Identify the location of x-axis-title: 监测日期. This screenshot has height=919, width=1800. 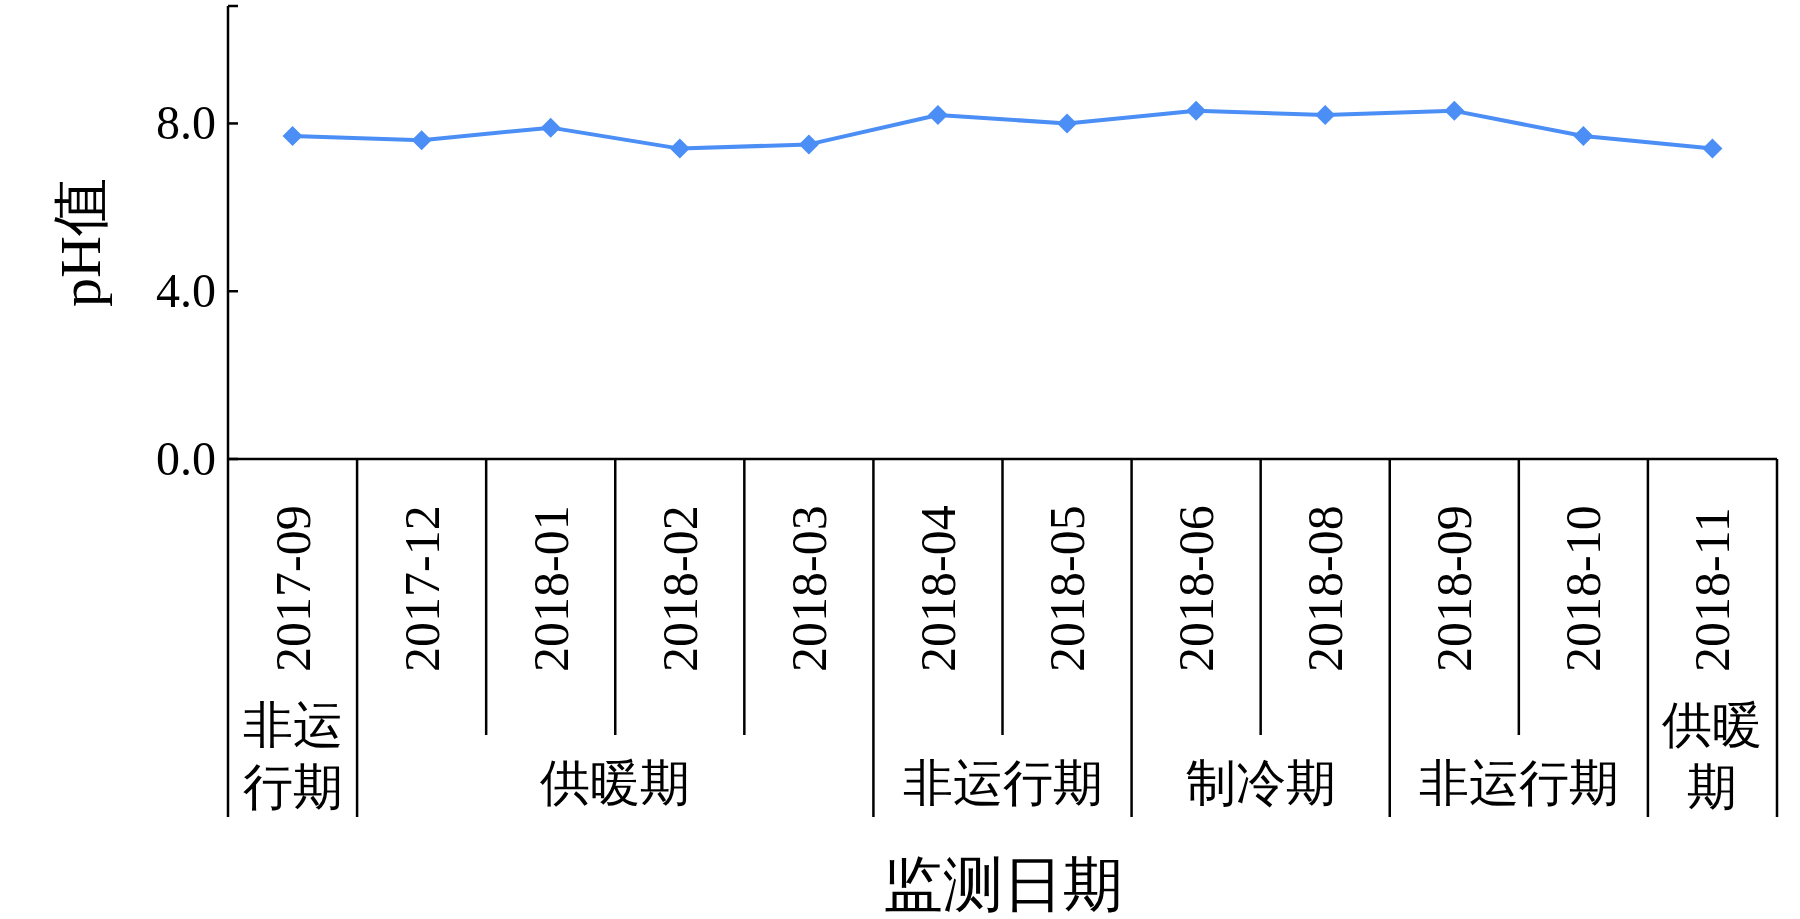
(1002, 885).